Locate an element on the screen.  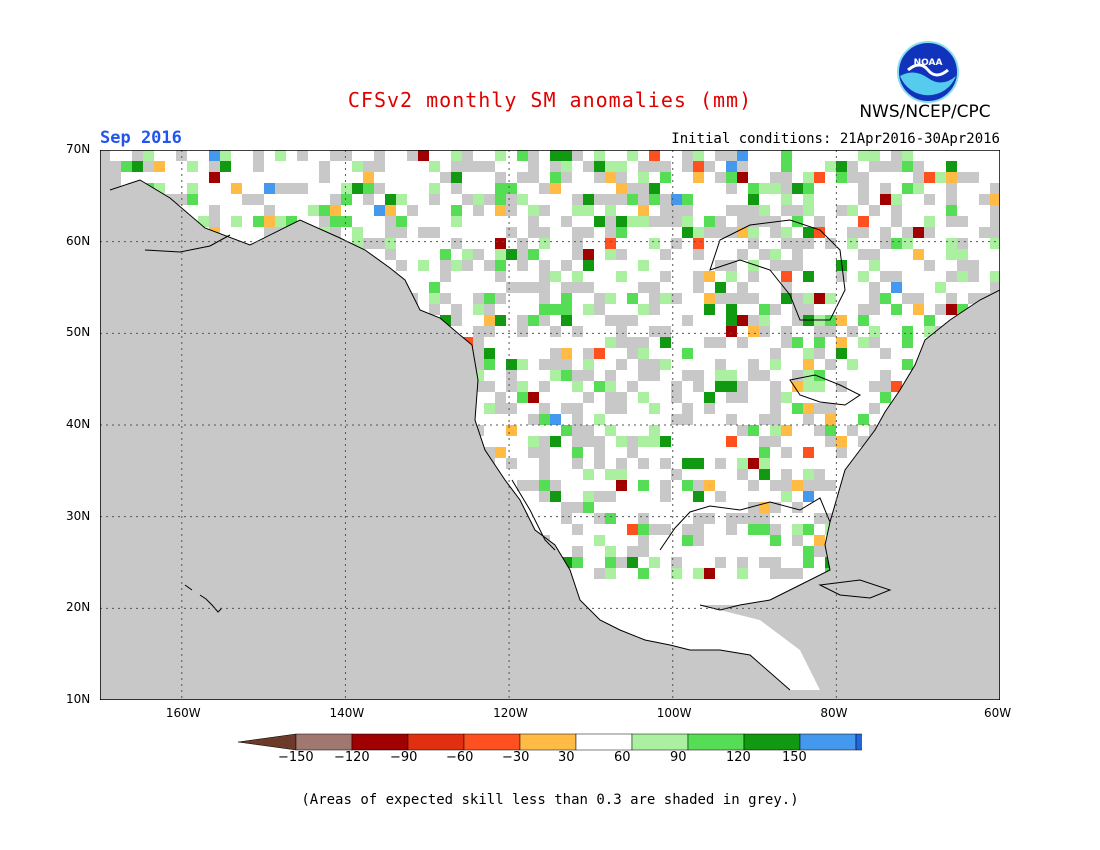
aleutian-coast is located at coordinates (187, 243).